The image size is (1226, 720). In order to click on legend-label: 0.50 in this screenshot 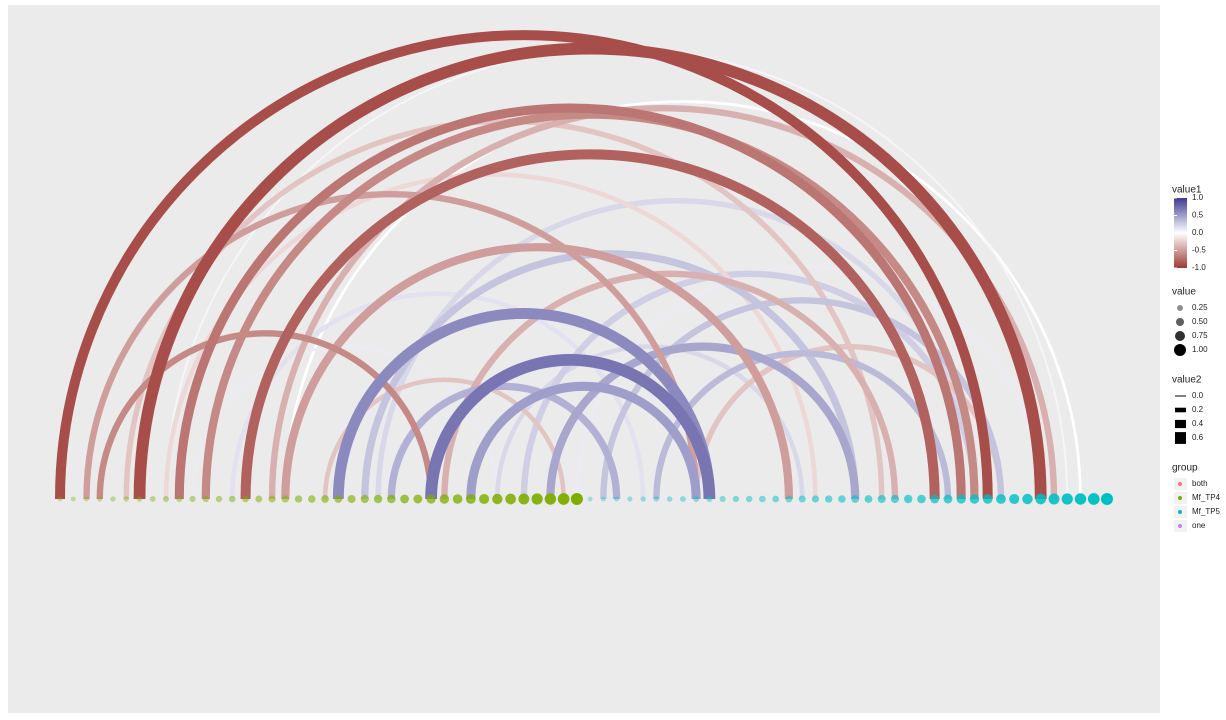, I will do `click(1200, 321)`.